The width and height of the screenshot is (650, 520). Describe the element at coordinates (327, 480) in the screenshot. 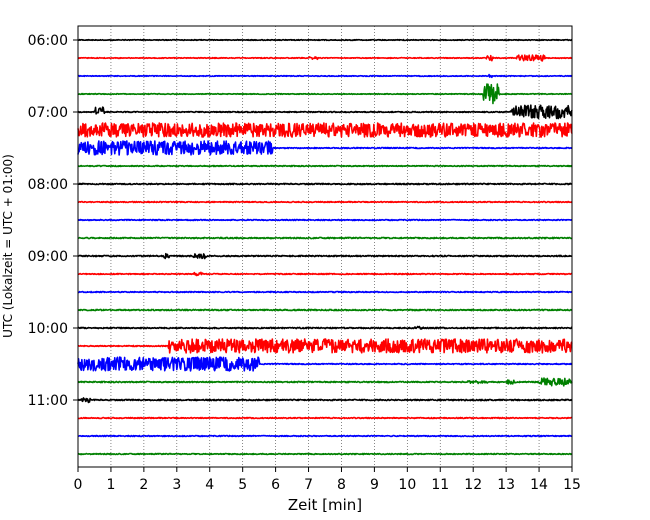

I see `x-axis: 0 1 2 3 4 5 6 7 8 9 10 11 12 13 14 15` at that location.